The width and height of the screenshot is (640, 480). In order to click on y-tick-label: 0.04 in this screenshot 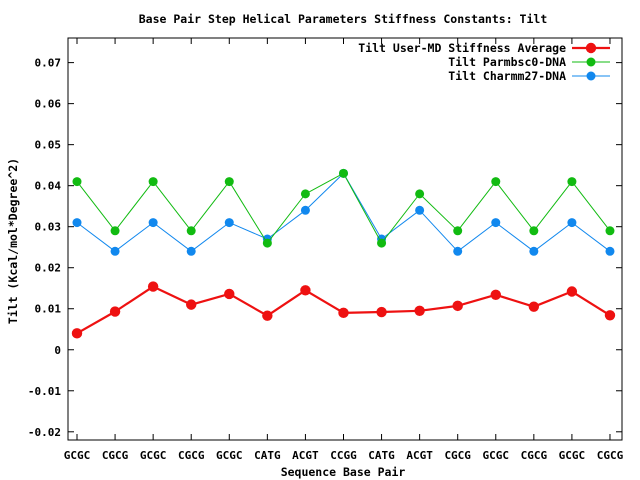, I will do `click(48, 186)`.